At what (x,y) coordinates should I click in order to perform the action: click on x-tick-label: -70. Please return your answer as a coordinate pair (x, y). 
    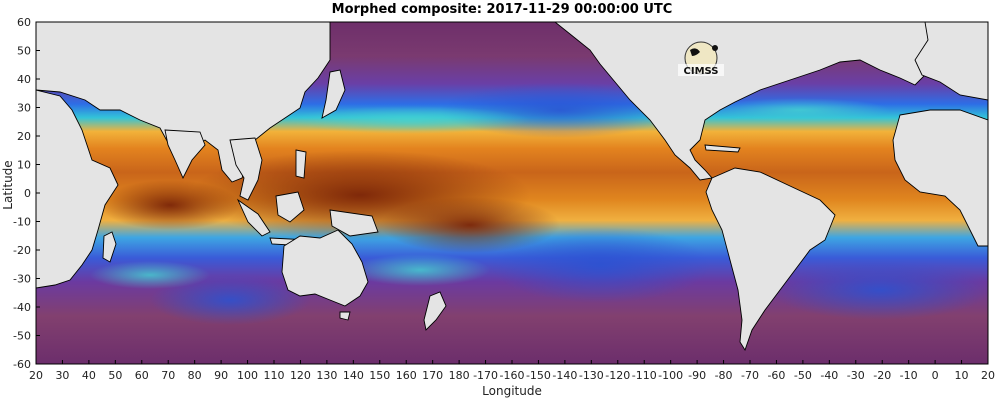
    Looking at the image, I should click on (750, 375).